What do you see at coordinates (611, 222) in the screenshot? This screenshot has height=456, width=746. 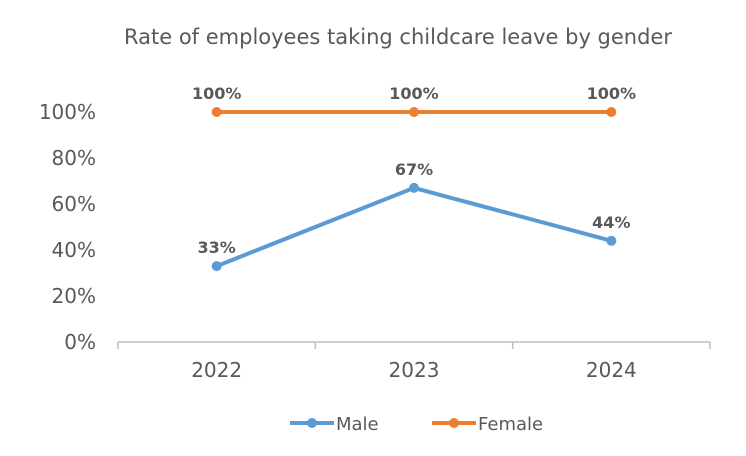 I see `data-label-male: 44%` at bounding box center [611, 222].